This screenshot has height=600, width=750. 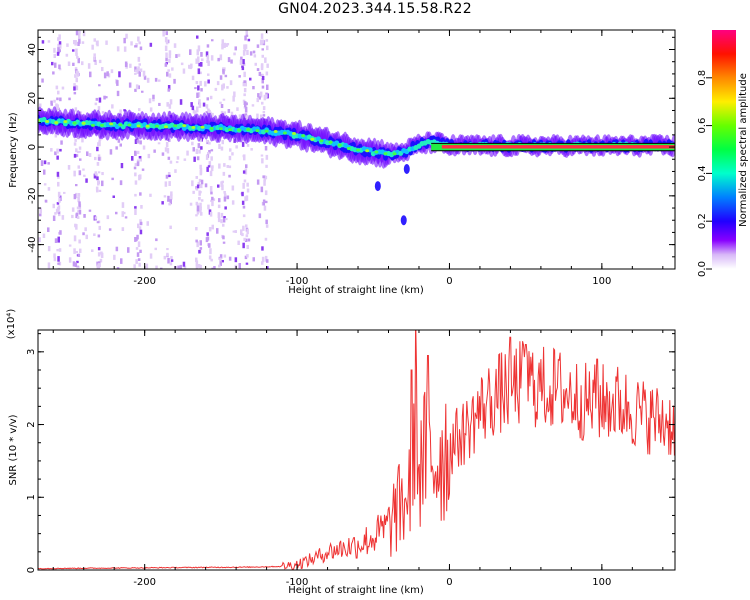 I want to click on colorbar-tick-label: 0.0, so click(x=702, y=269).